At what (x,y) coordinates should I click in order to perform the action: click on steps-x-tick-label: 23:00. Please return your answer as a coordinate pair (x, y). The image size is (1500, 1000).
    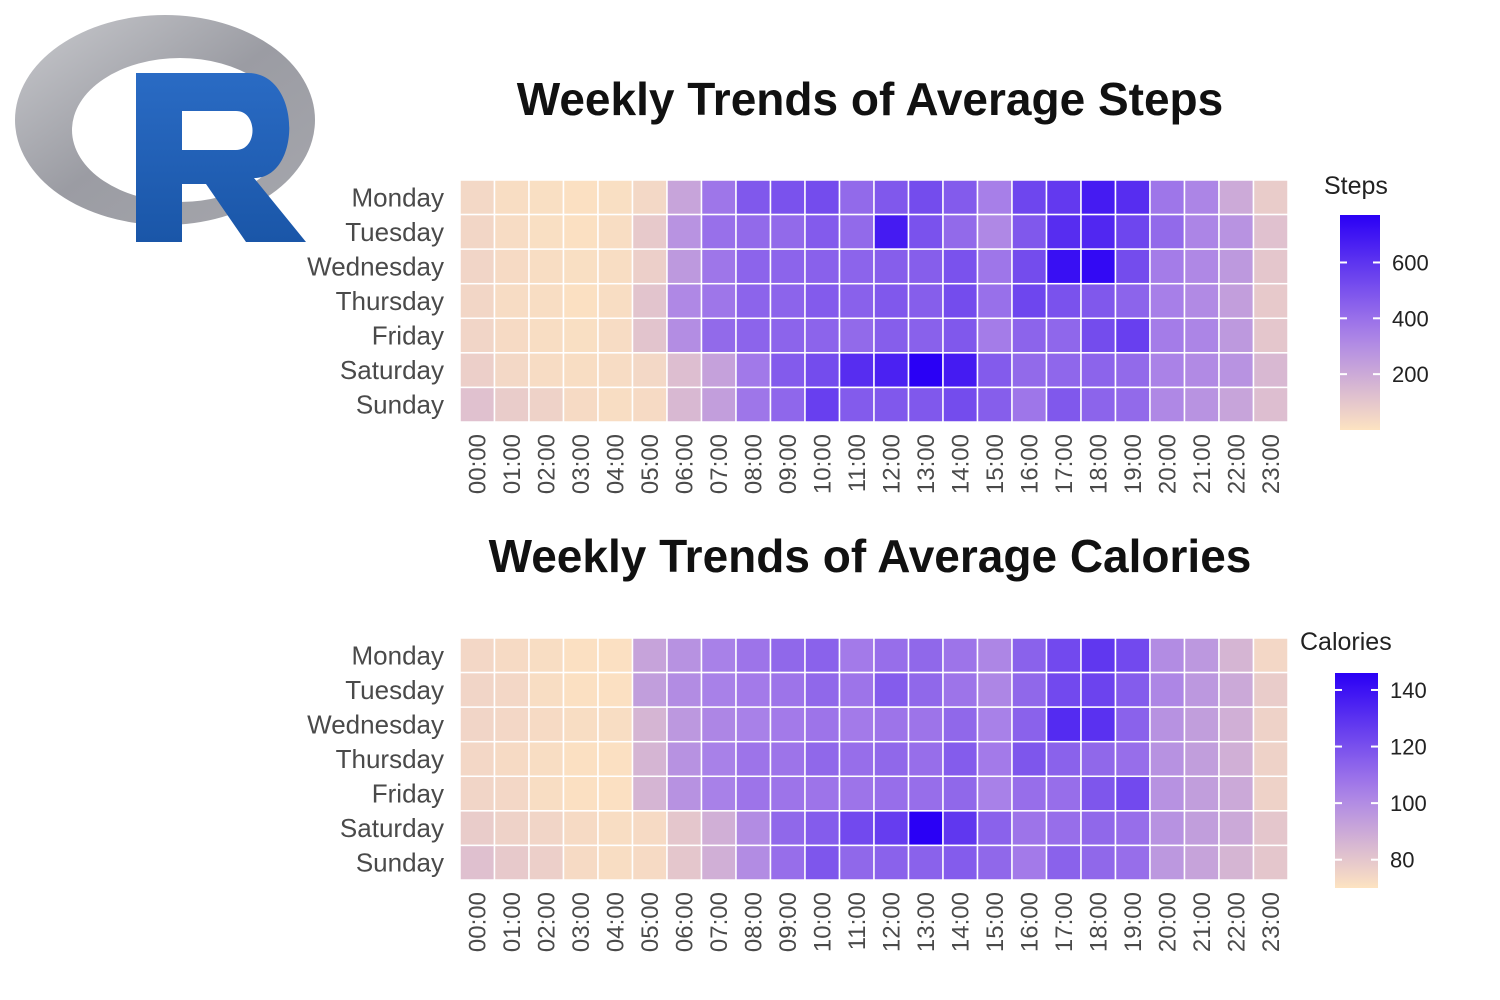
    Looking at the image, I should click on (1271, 464).